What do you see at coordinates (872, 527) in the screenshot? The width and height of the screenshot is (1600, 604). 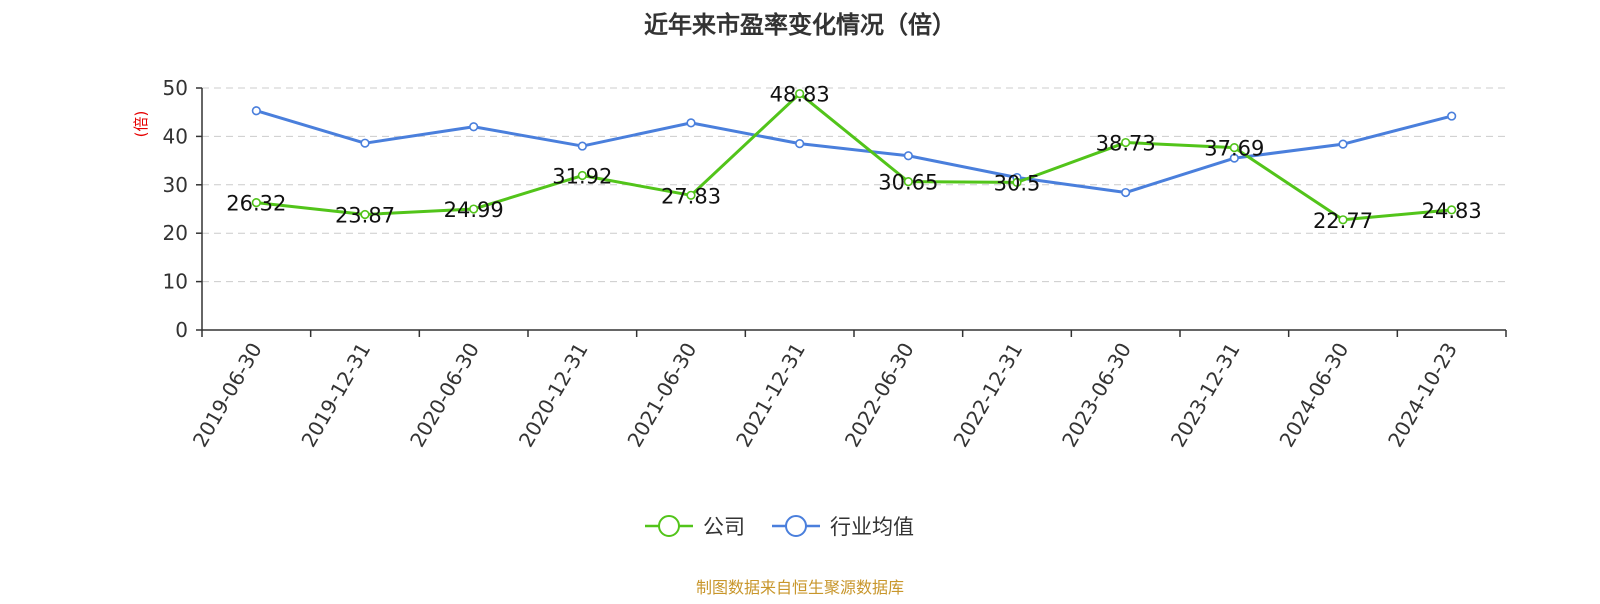 I see `legend-label: 行业均值` at bounding box center [872, 527].